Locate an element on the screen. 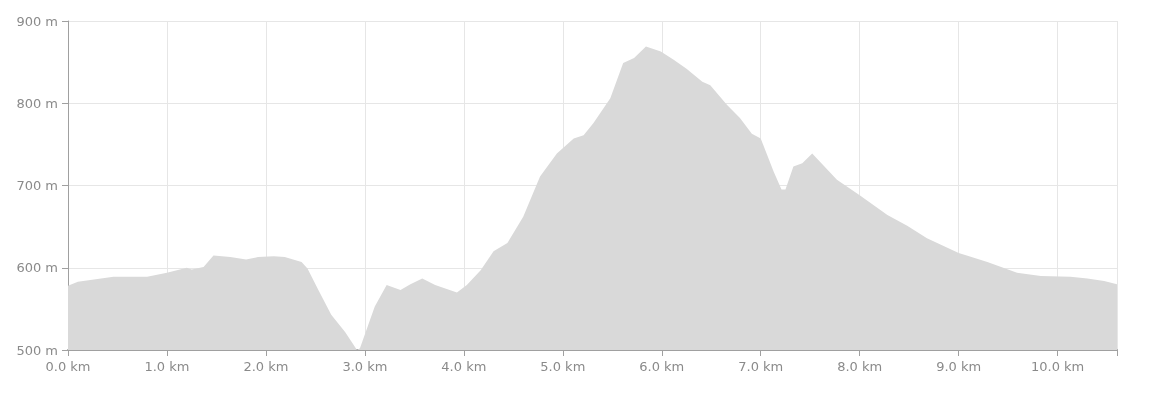 The image size is (1176, 416). x-tick-label: 7.0 km is located at coordinates (761, 366).